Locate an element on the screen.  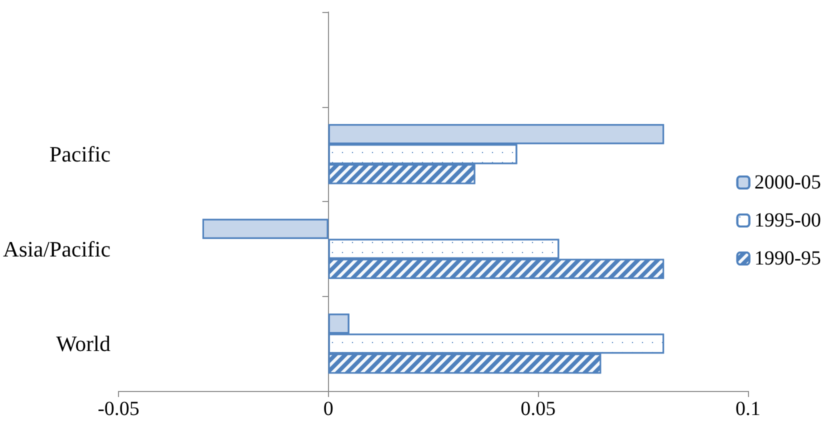
y-tick-label: Asia/Pacific is located at coordinates (56, 249).